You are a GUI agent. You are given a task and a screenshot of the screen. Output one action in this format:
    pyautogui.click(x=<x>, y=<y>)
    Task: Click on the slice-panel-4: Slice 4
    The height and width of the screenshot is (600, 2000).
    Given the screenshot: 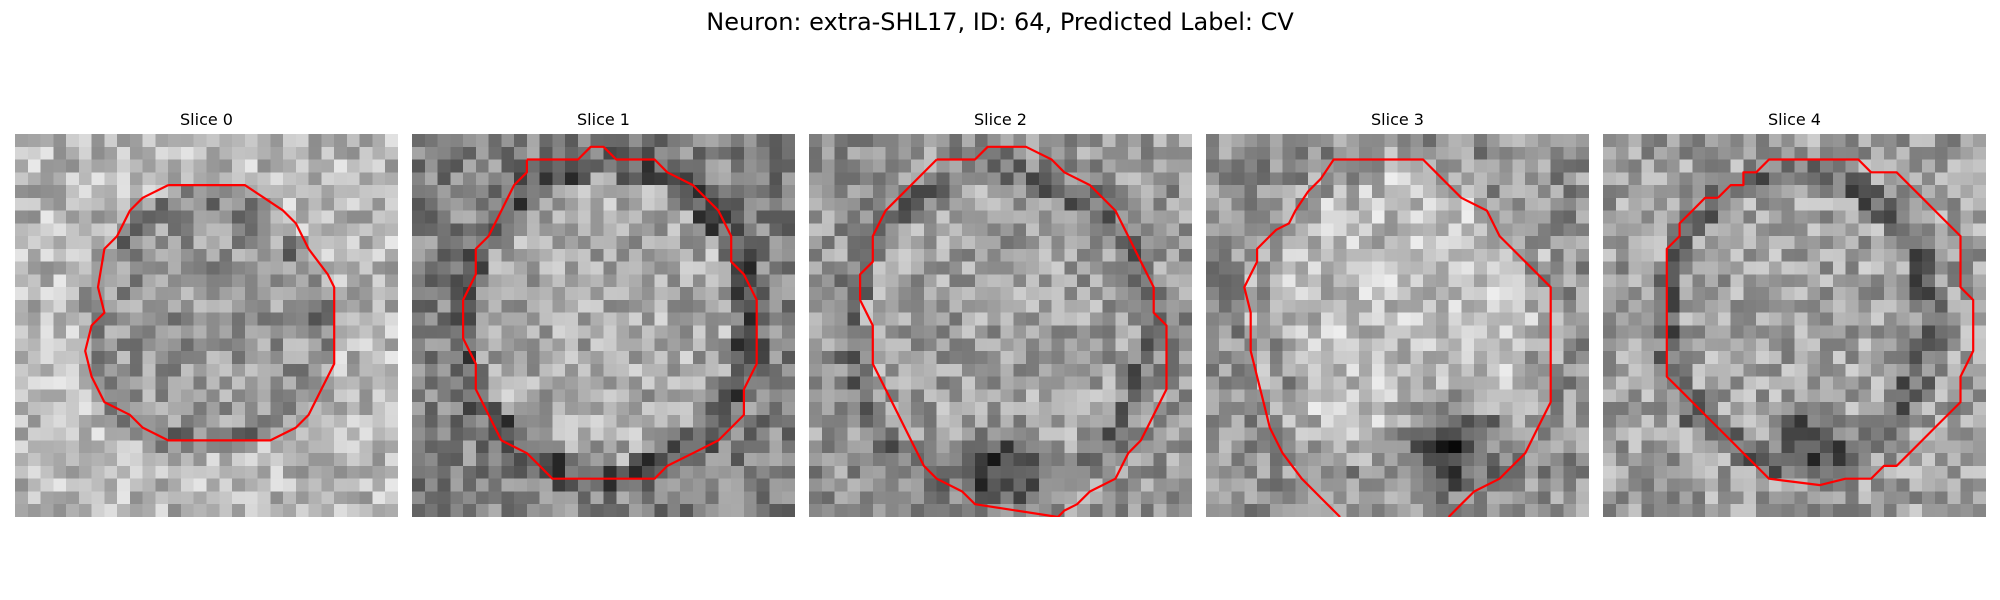 What is the action you would take?
    pyautogui.click(x=1794, y=313)
    